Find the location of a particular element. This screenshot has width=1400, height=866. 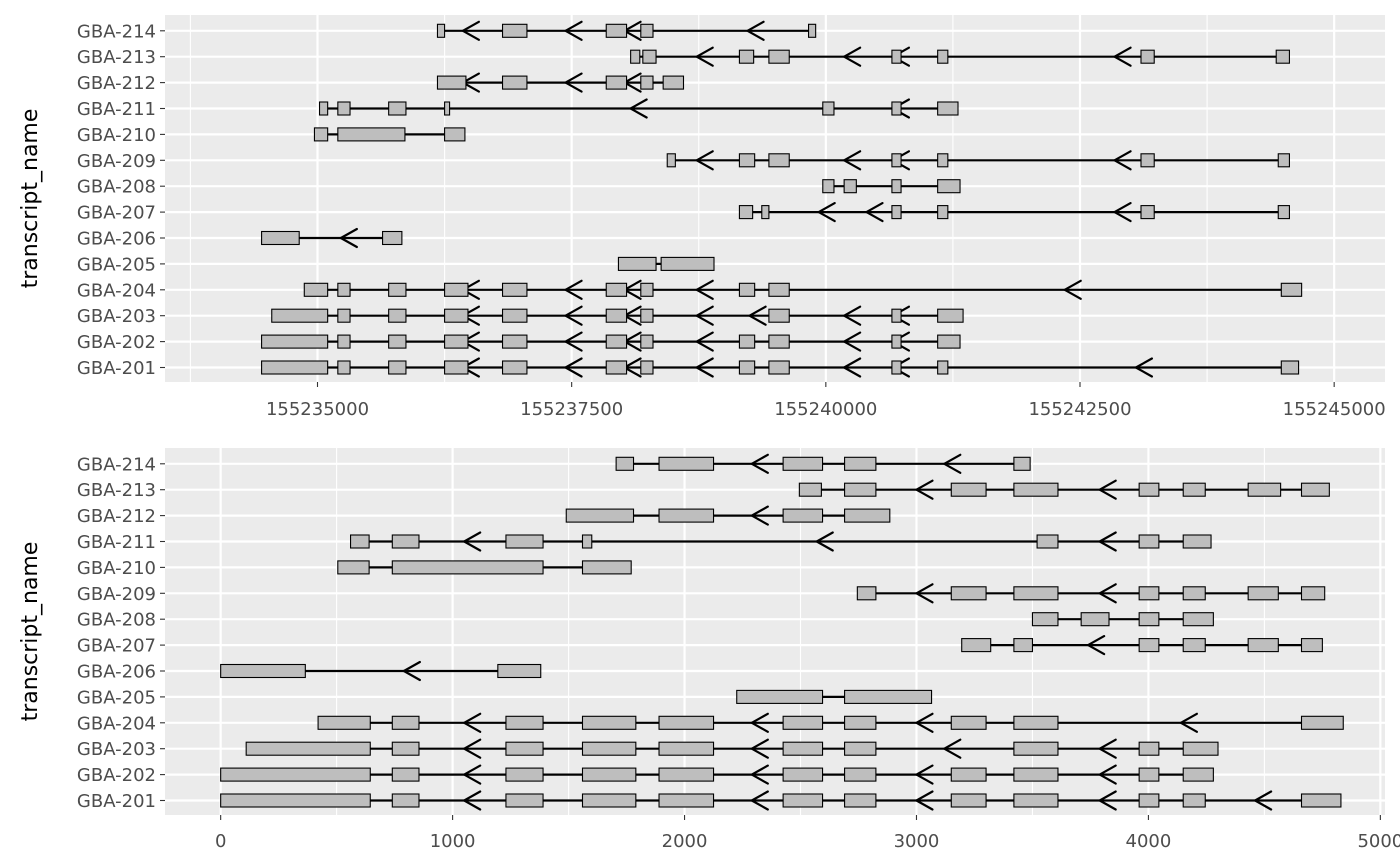

y-tick-label: GBA-214 is located at coordinates (116, 464).